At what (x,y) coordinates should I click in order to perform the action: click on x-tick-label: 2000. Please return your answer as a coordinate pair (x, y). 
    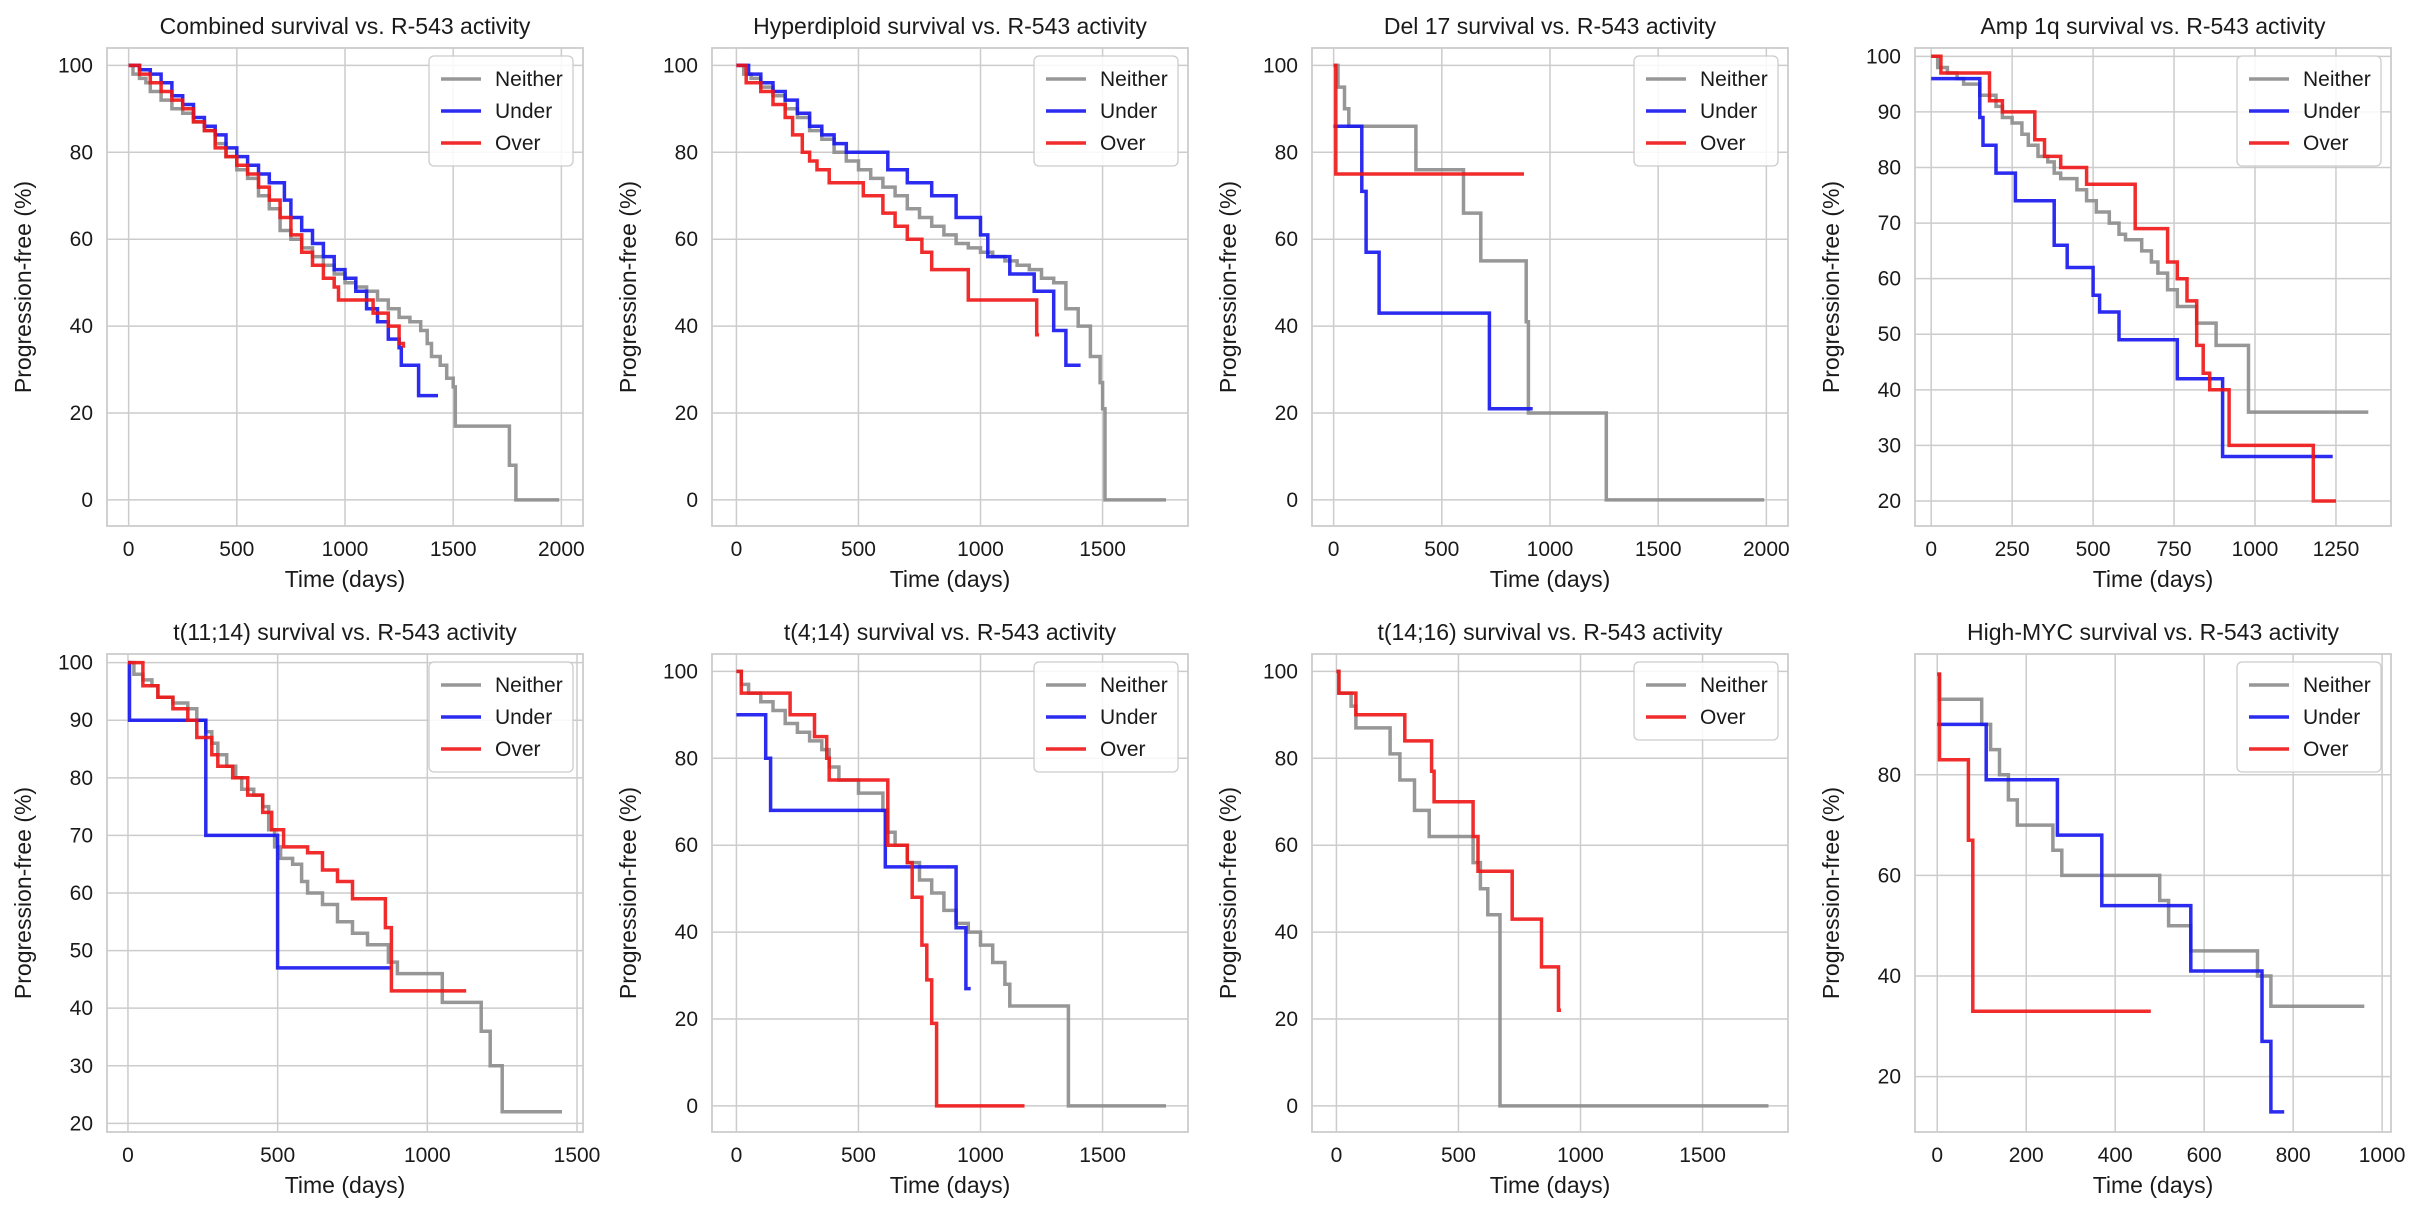
    Looking at the image, I should click on (1766, 549).